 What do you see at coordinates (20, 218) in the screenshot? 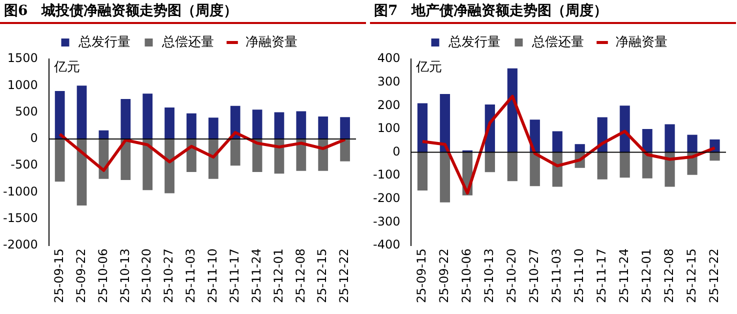
I see `y-tick-label: -1500` at bounding box center [20, 218].